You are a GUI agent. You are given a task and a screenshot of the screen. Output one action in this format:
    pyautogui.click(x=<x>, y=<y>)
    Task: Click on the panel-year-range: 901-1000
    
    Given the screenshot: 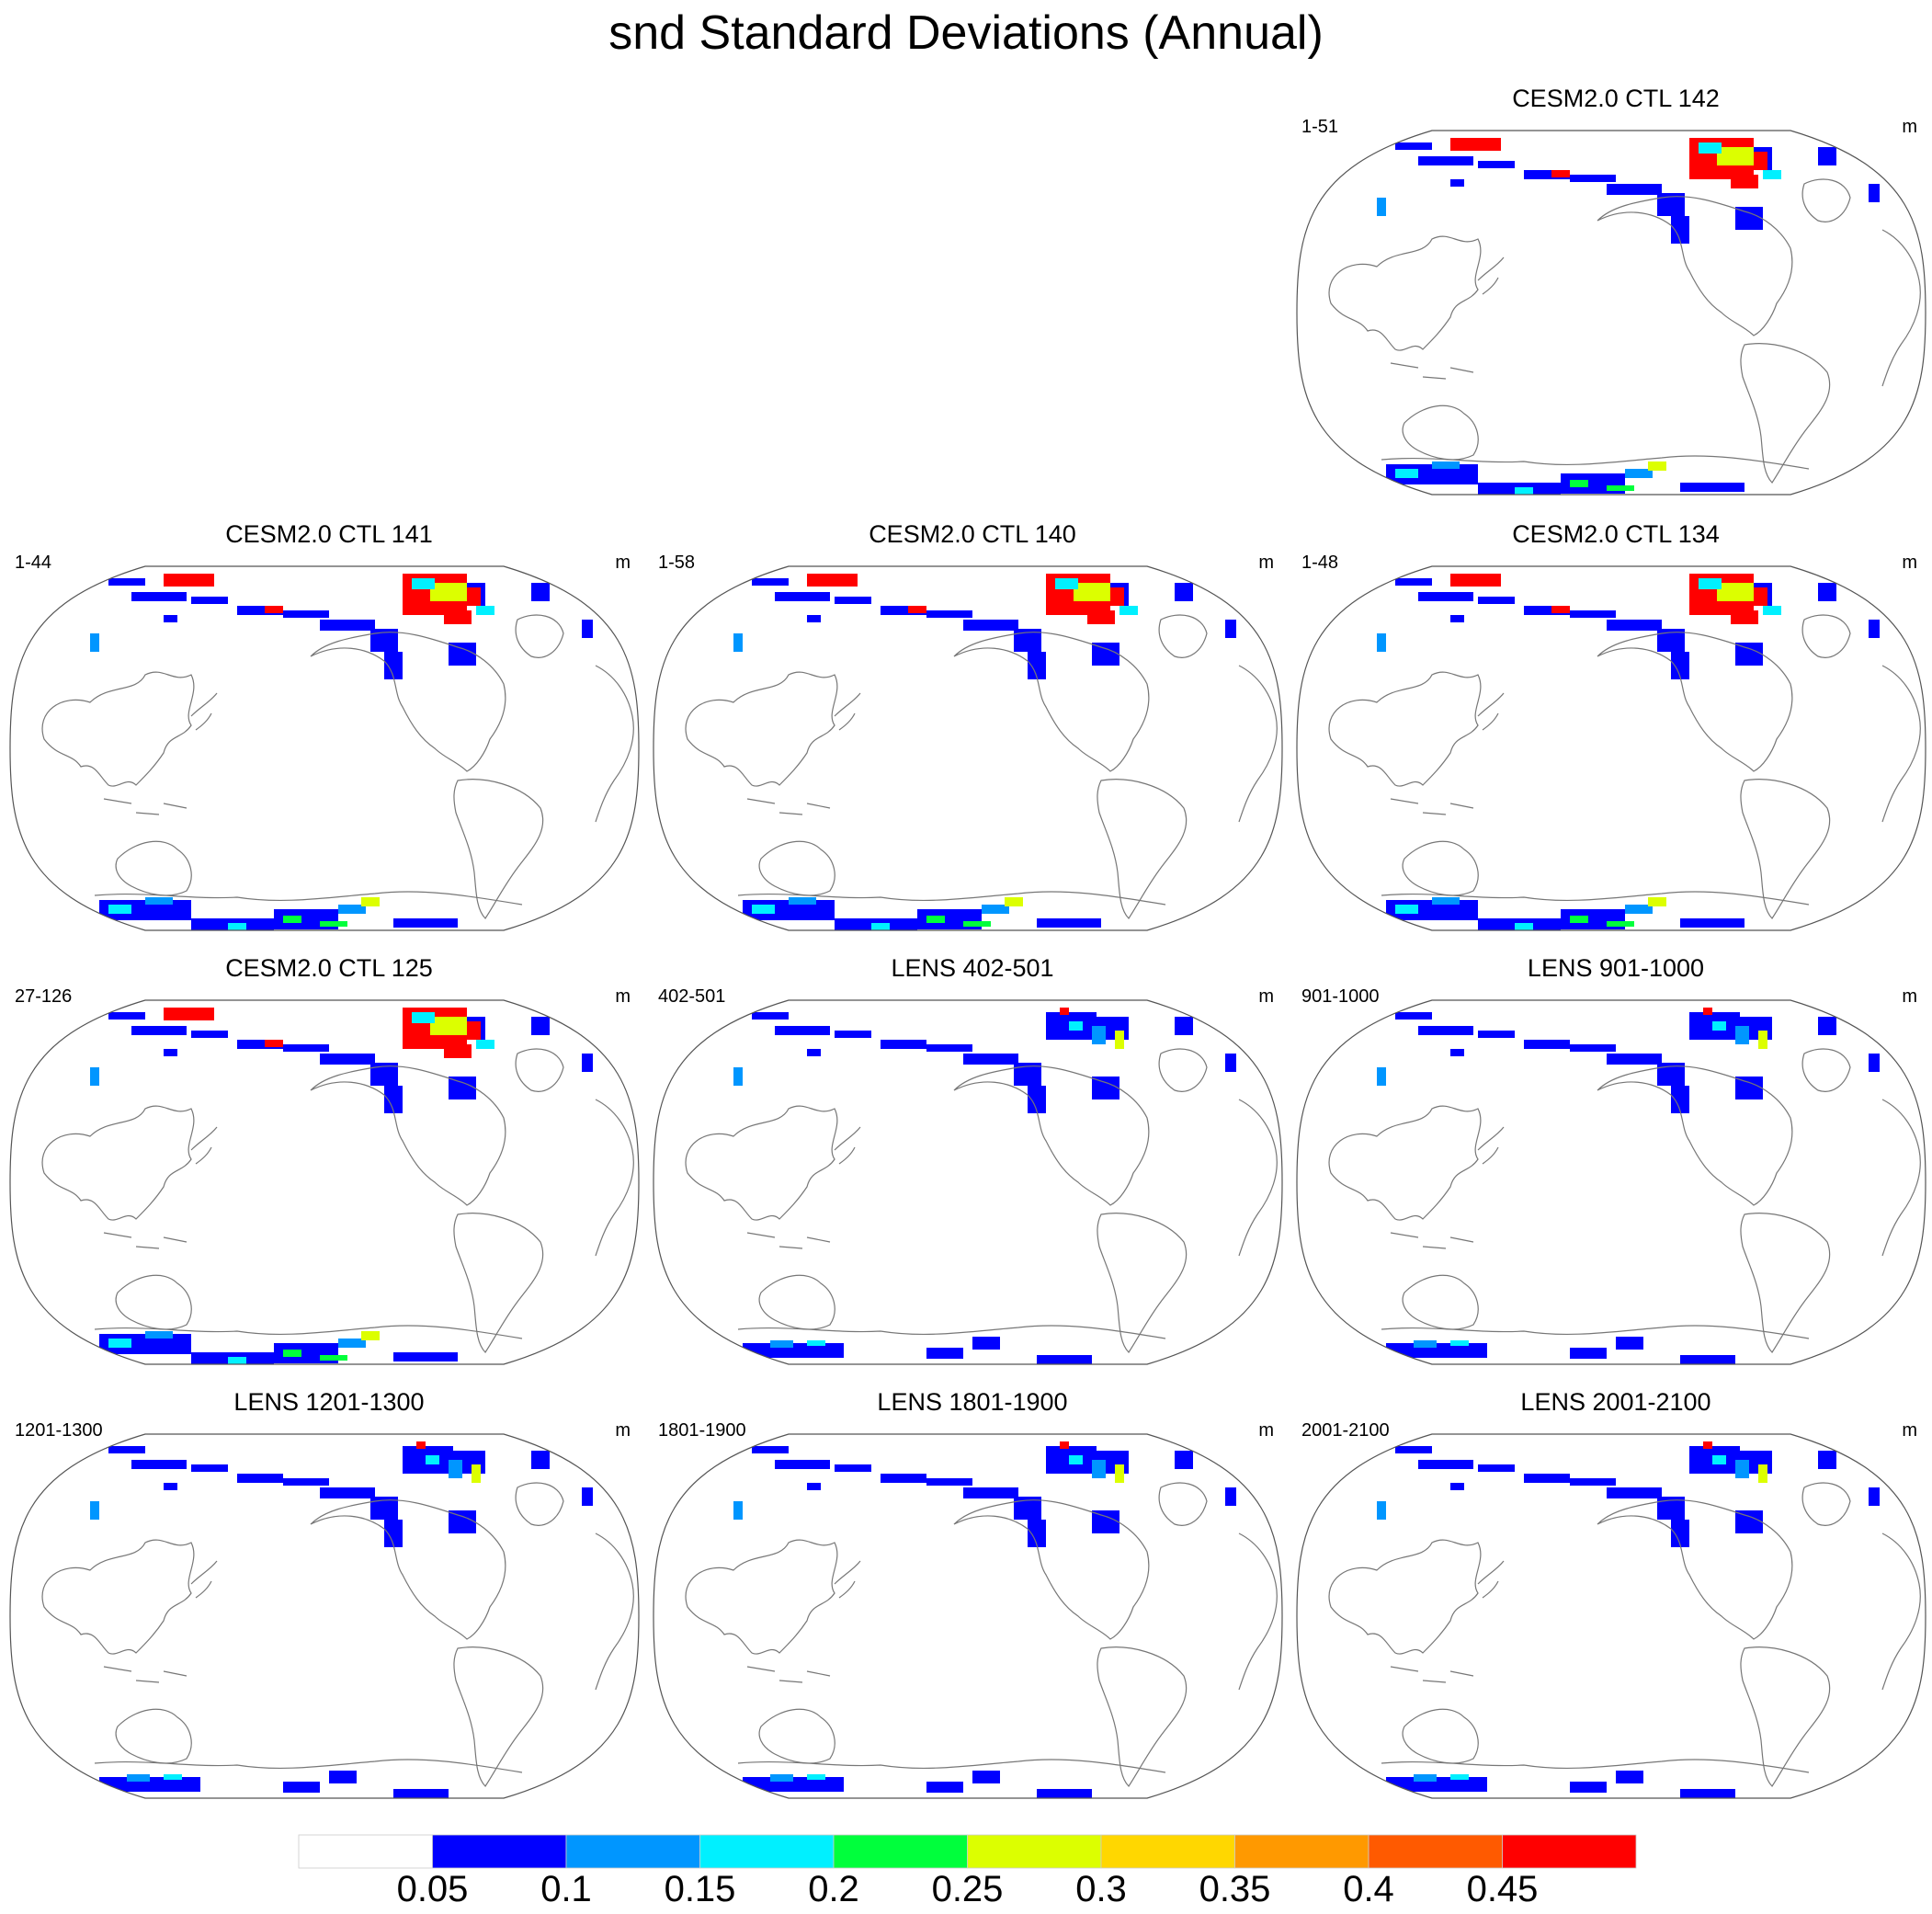 What is the action you would take?
    pyautogui.click(x=1341, y=996)
    